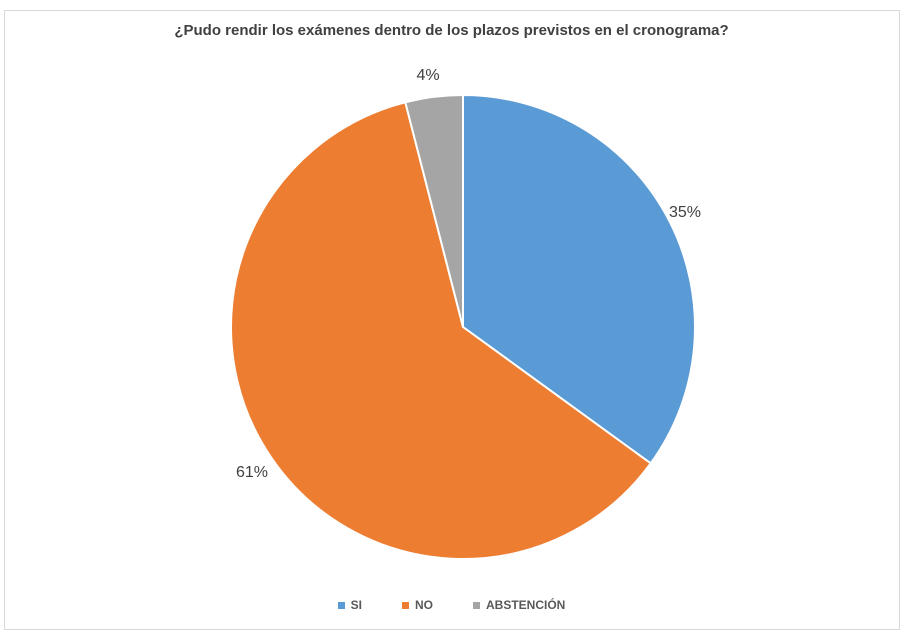 This screenshot has width=903, height=632. What do you see at coordinates (252, 472) in the screenshot?
I see `data-label-no: 61%` at bounding box center [252, 472].